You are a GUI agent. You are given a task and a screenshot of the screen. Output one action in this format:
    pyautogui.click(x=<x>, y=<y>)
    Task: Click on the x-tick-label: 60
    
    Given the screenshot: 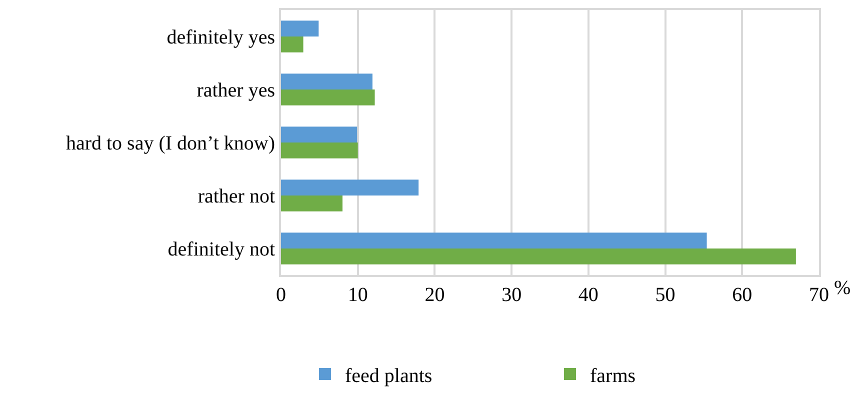 What is the action you would take?
    pyautogui.click(x=742, y=295)
    